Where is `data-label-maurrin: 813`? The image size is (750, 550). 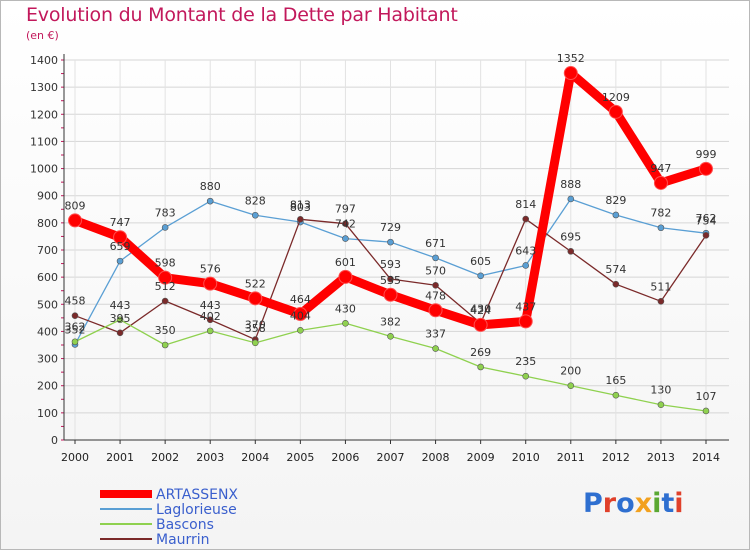 data-label-maurrin: 813 is located at coordinates (300, 204).